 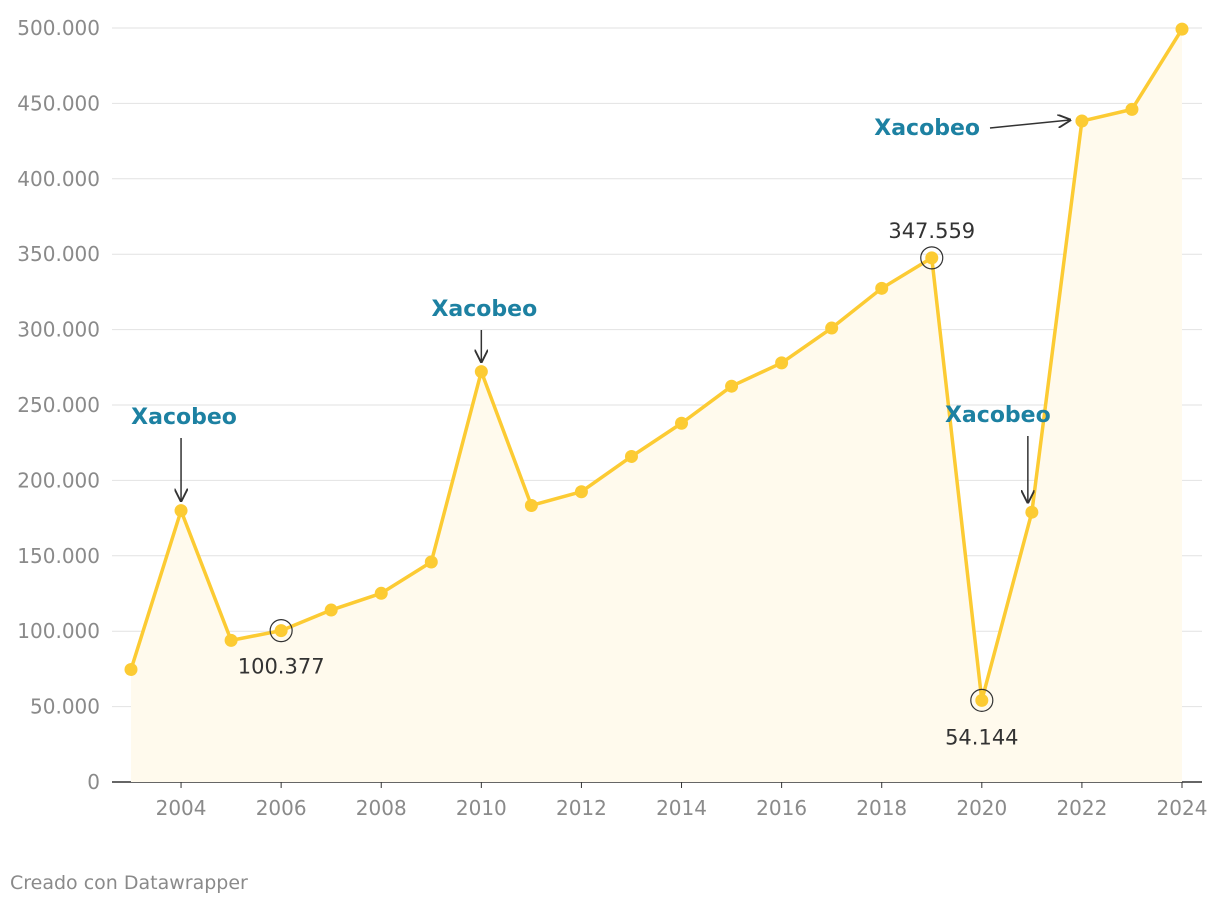 What do you see at coordinates (58, 28) in the screenshot?
I see `y-tick-label: 500.000` at bounding box center [58, 28].